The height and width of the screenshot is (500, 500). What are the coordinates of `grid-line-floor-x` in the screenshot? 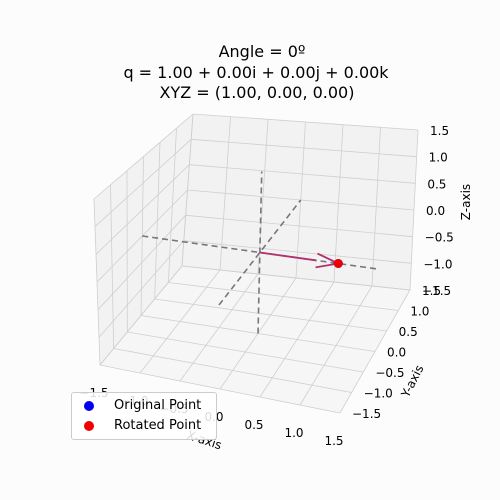 It's located at (375, 351).